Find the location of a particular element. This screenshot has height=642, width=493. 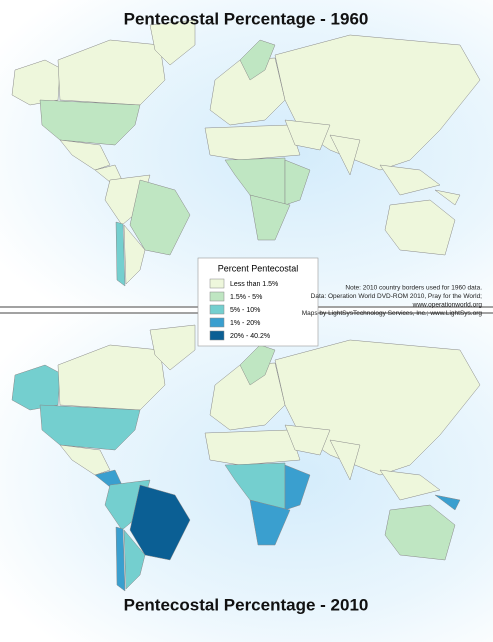

legend-label: Less than 1.5% is located at coordinates (254, 284).